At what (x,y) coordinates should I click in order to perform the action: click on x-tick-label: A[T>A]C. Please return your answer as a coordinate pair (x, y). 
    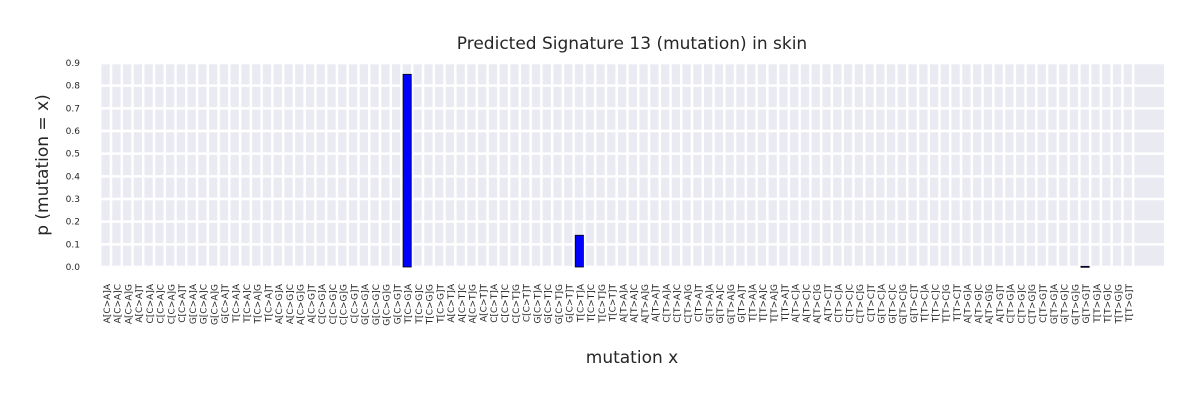
    Looking at the image, I should click on (635, 303).